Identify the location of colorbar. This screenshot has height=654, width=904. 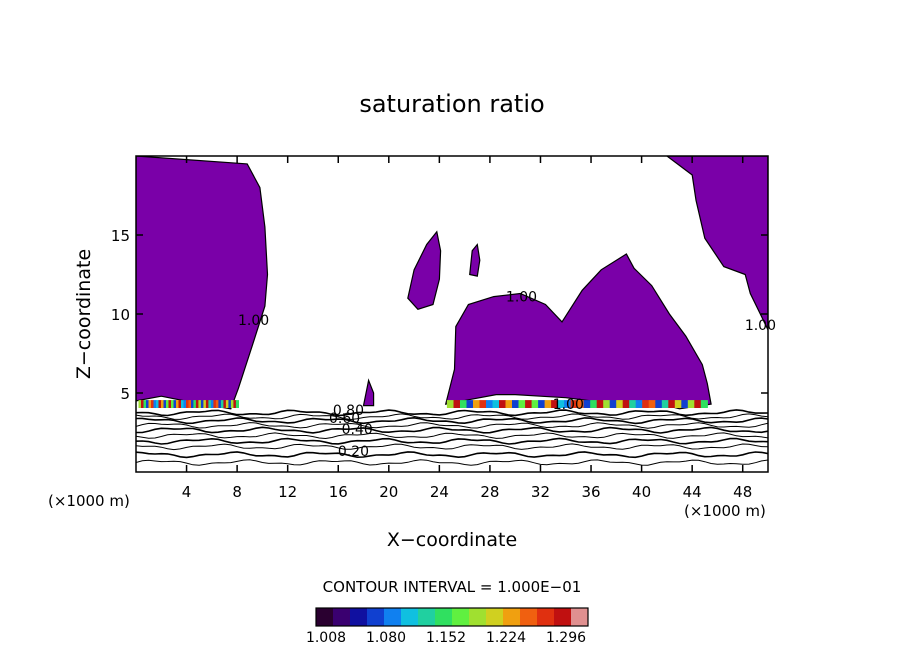
(452, 617).